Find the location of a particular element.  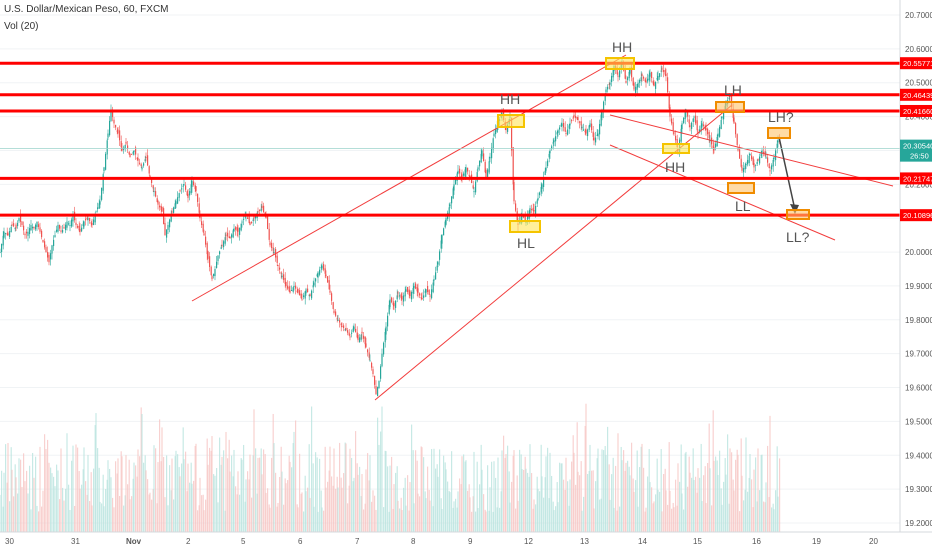

volume-indicator-label: Vol (20) is located at coordinates (21, 26).